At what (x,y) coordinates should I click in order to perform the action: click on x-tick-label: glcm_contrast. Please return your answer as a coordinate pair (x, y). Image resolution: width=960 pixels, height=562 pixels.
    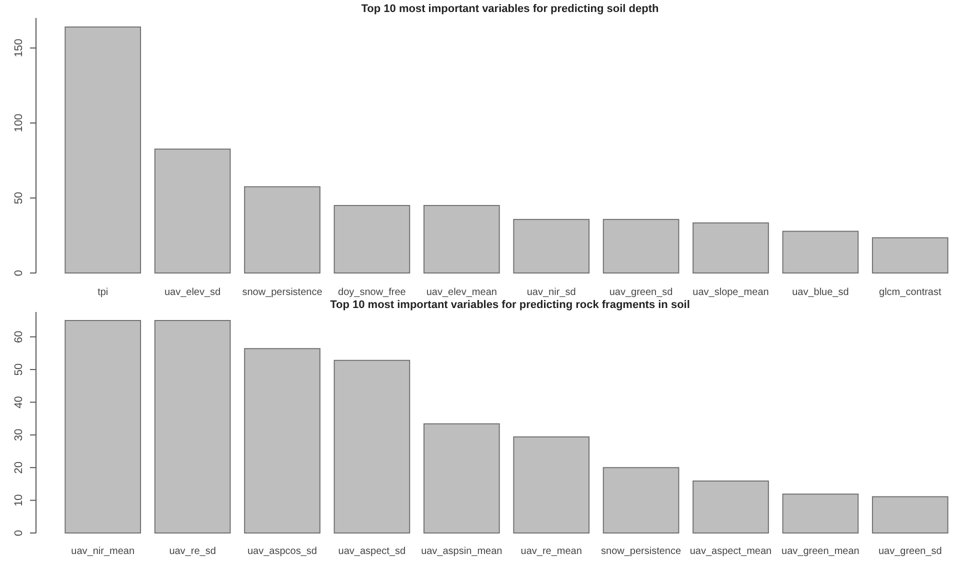
    Looking at the image, I should click on (910, 292).